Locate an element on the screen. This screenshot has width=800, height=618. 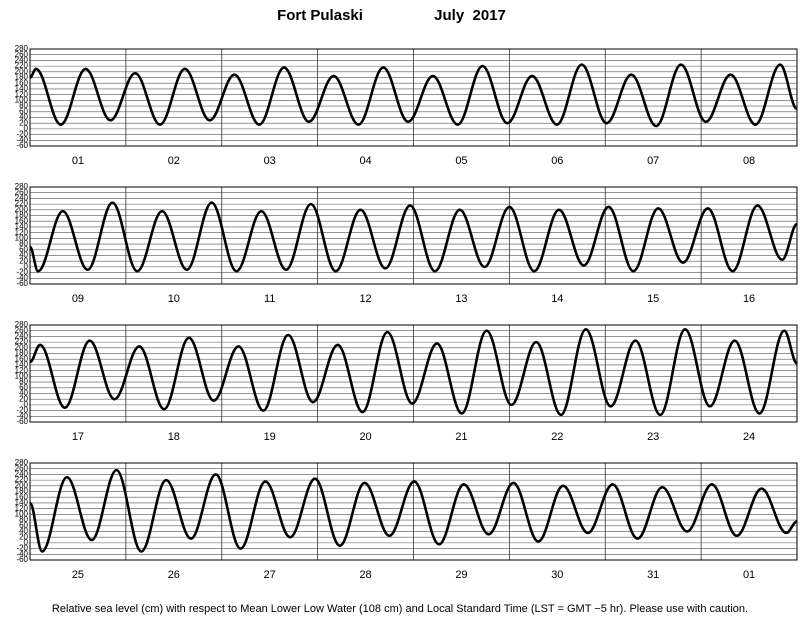
x-tick-label: 14 is located at coordinates (557, 299).